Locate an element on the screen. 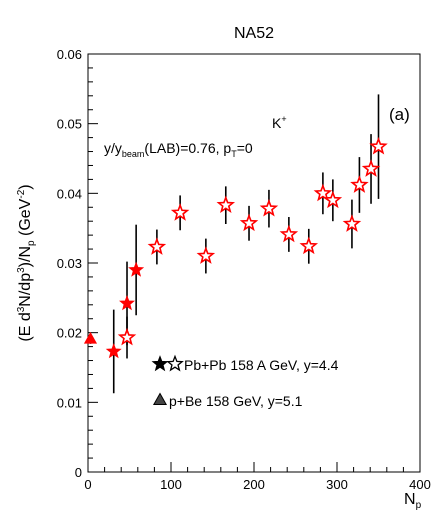  x-tick-label: 200 is located at coordinates (254, 484).